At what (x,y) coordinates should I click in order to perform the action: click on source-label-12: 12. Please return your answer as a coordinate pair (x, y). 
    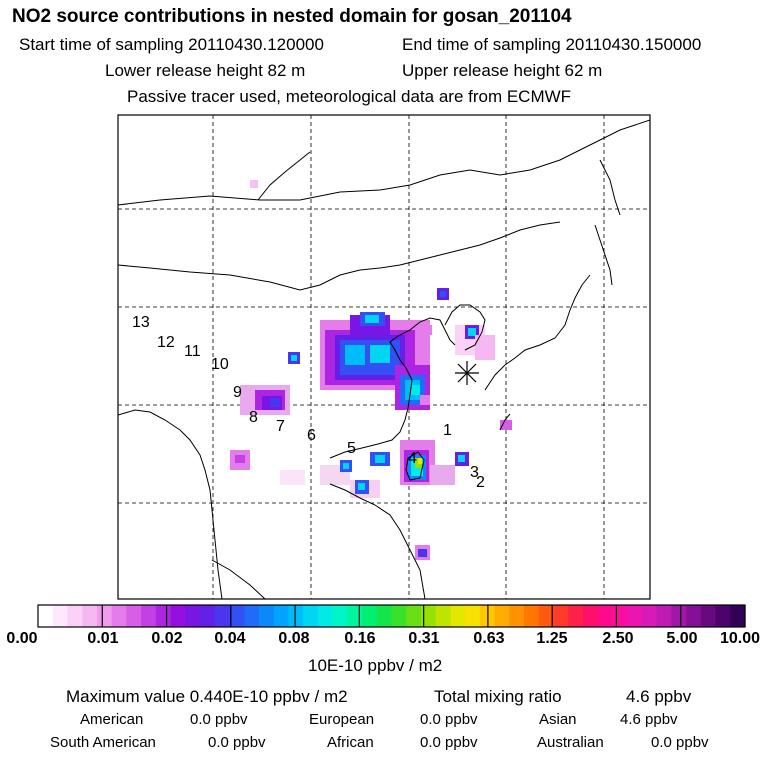
    Looking at the image, I should click on (166, 342).